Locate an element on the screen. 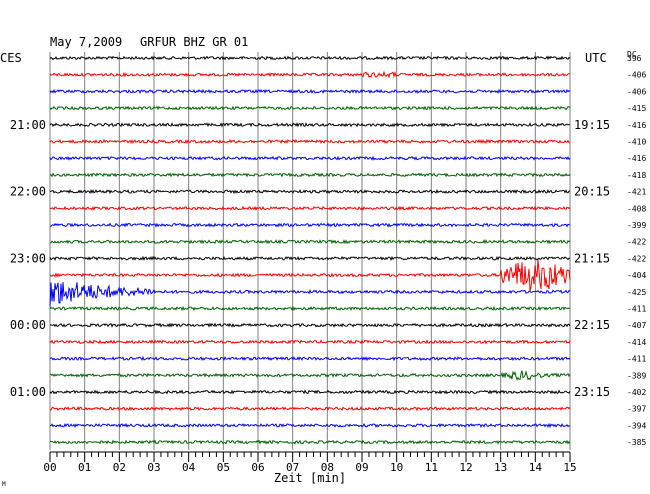 The height and width of the screenshot is (494, 650). left-time-label: 22:00 is located at coordinates (28, 192).